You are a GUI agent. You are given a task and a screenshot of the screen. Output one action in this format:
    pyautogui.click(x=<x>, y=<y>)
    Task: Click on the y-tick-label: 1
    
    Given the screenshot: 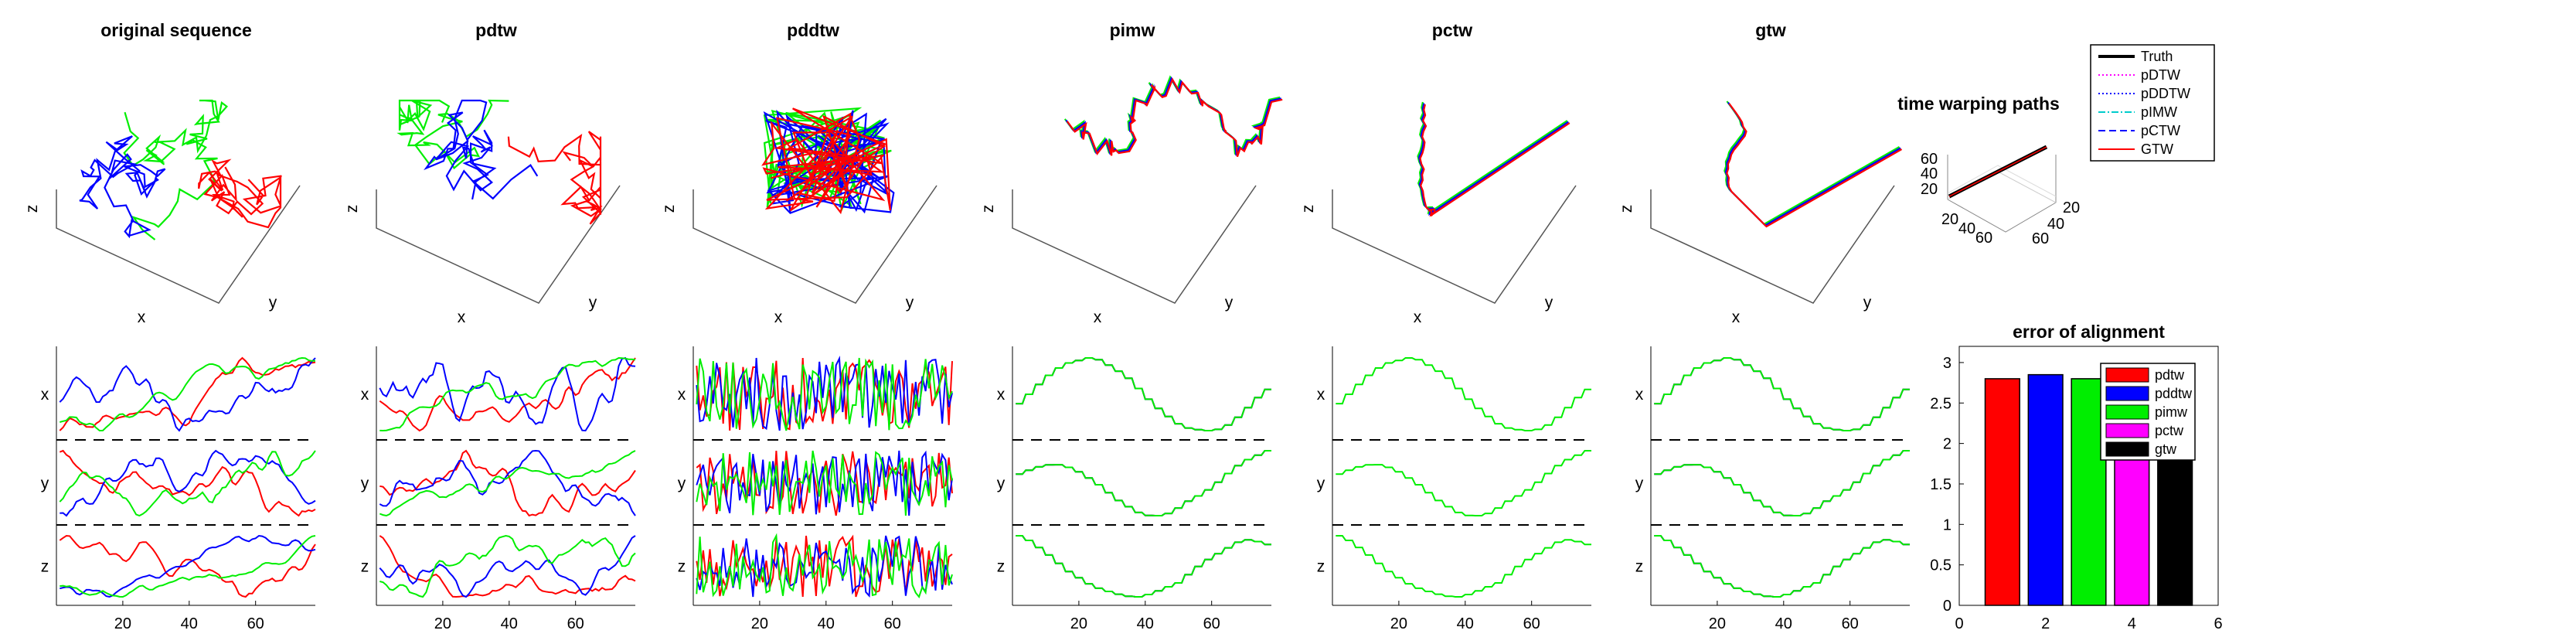 What is the action you would take?
    pyautogui.click(x=1947, y=524)
    